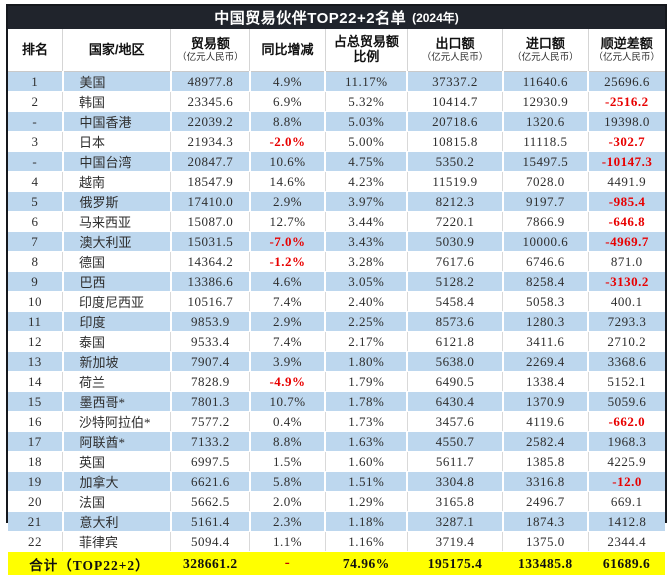  Describe the element at coordinates (454, 282) in the screenshot. I see `cell-export: 5128.2` at that location.